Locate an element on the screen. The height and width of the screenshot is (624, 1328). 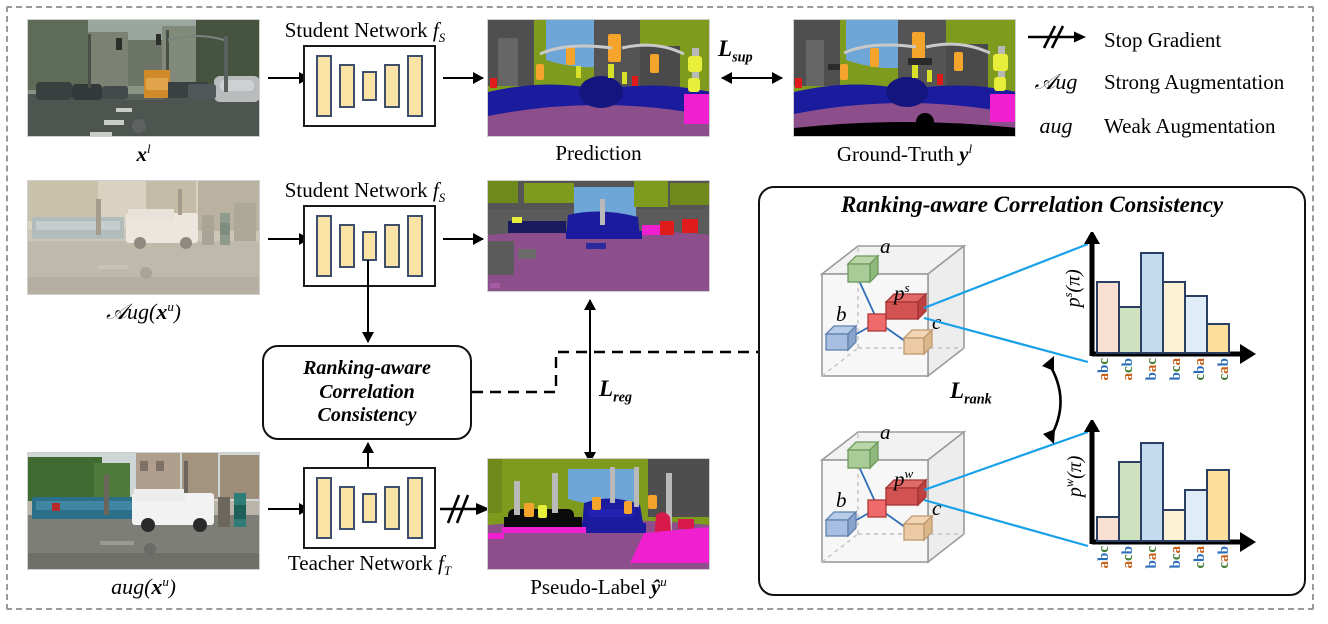
student-anchor-sup: s is located at coordinates (907, 287).